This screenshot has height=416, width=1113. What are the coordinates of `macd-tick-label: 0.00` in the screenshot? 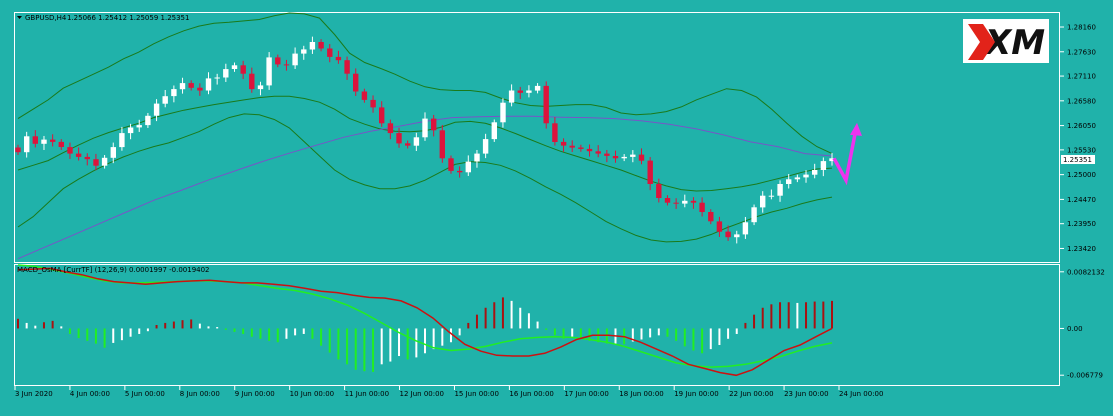 It's located at (1075, 329).